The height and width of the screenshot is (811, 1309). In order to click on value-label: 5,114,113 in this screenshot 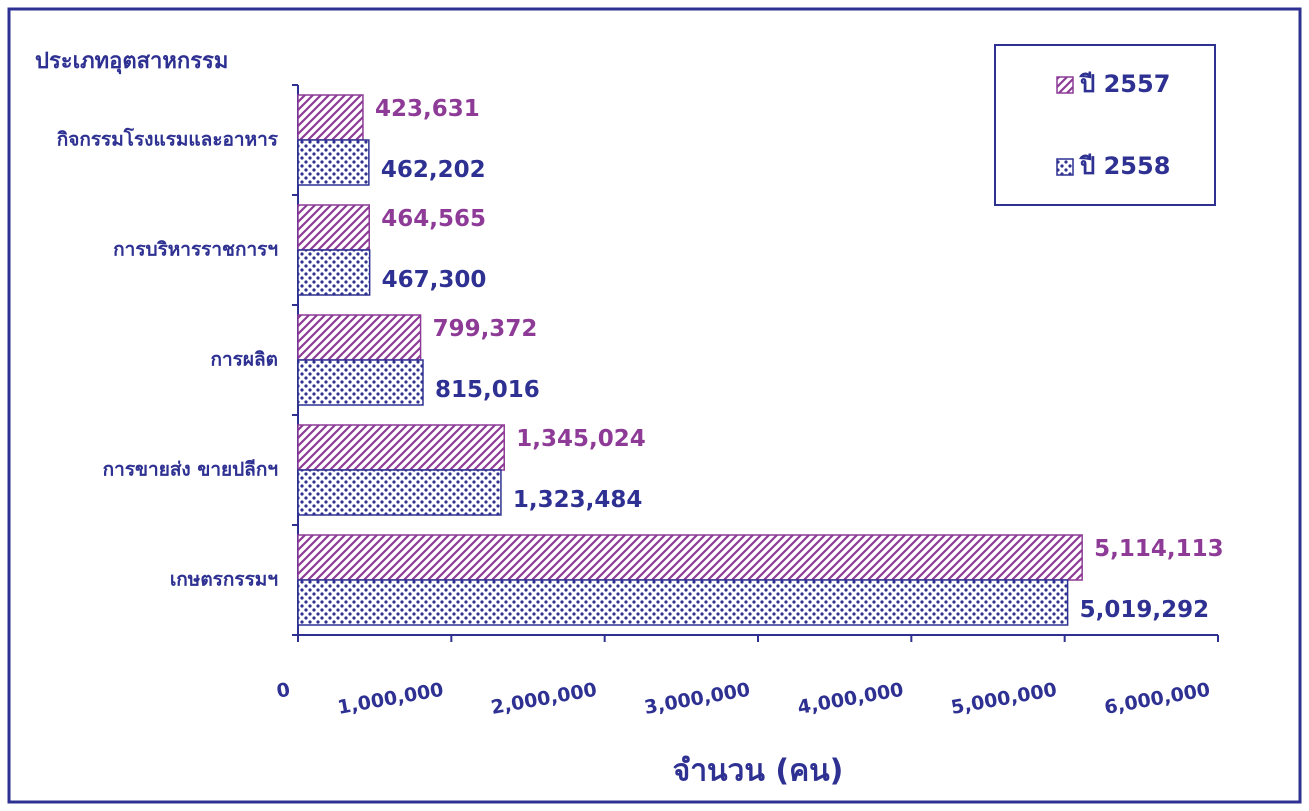, I will do `click(1159, 549)`.